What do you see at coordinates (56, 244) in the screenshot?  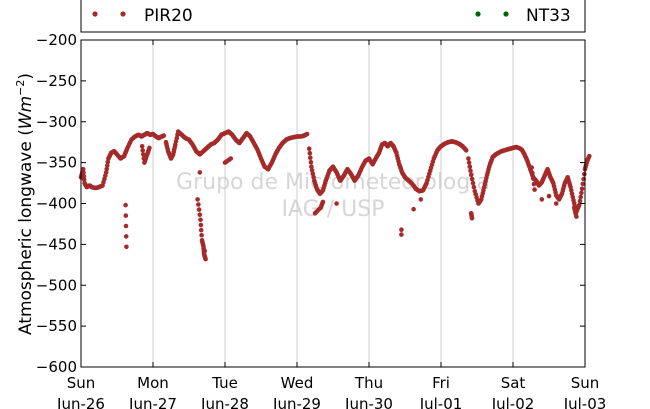 I see `y-tick-label: −450` at bounding box center [56, 244].